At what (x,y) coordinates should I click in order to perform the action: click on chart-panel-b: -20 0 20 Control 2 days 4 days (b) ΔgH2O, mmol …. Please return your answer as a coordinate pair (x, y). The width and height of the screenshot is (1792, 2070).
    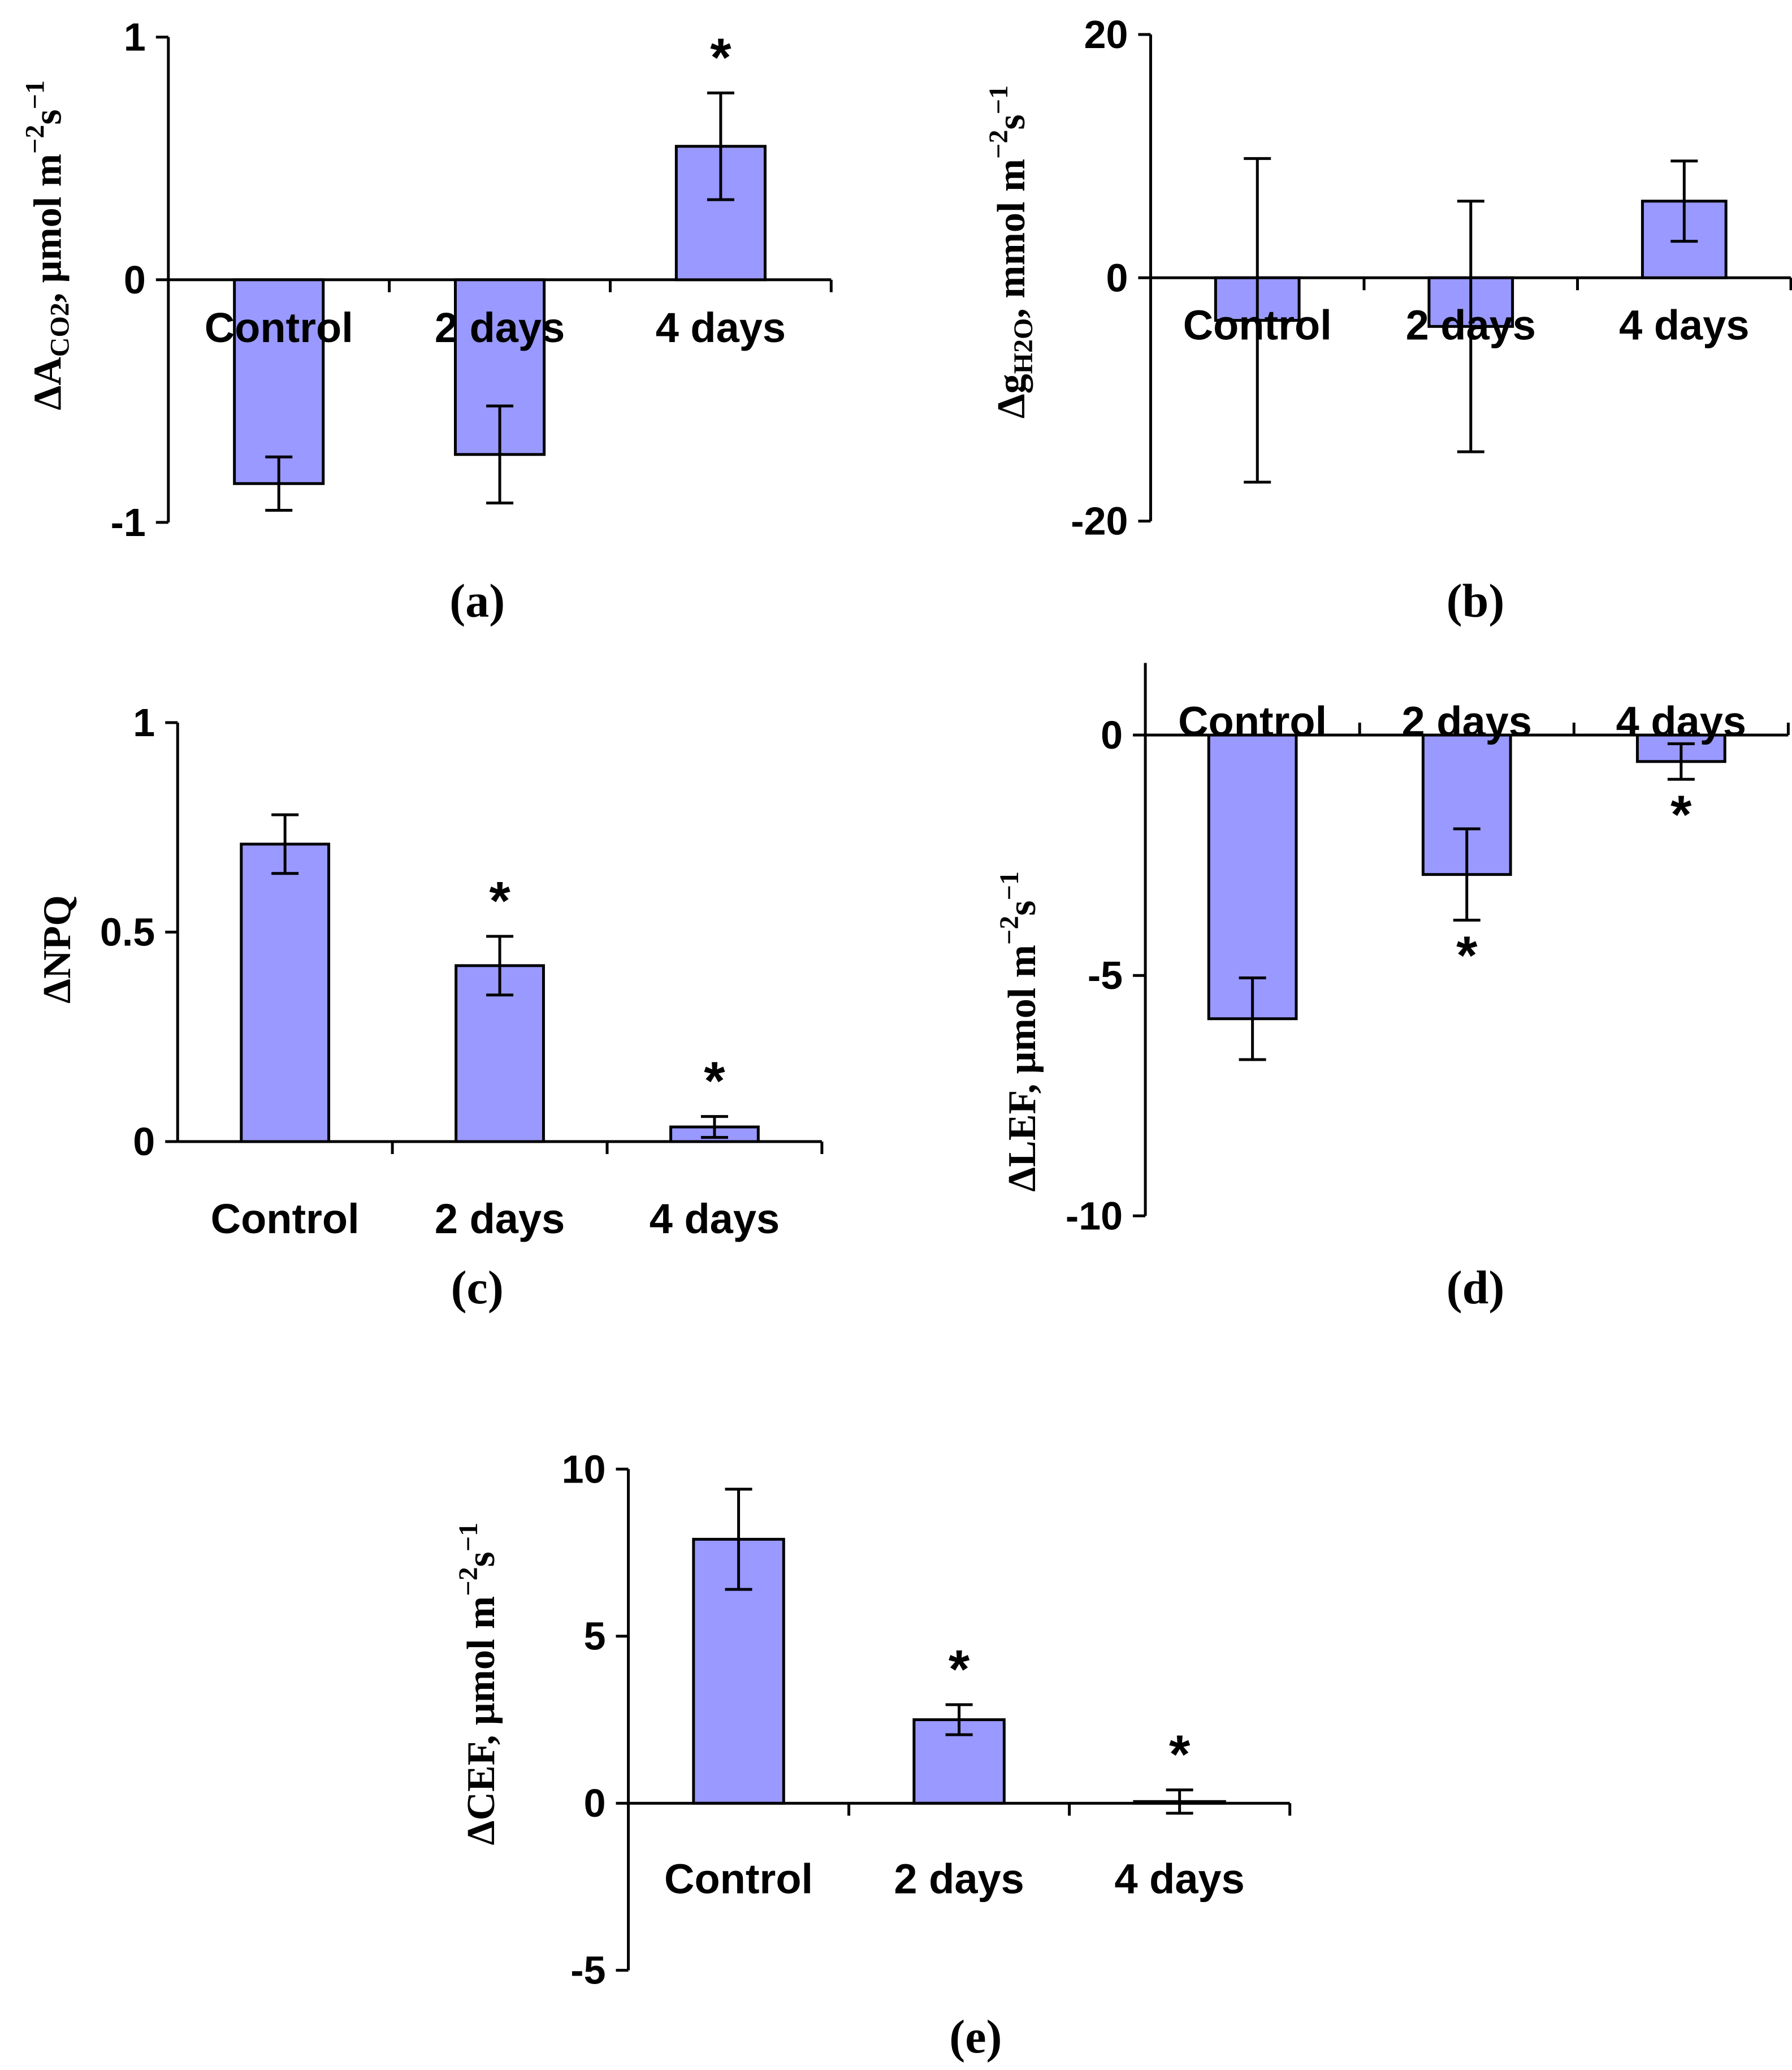
    Looking at the image, I should click on (1388, 319).